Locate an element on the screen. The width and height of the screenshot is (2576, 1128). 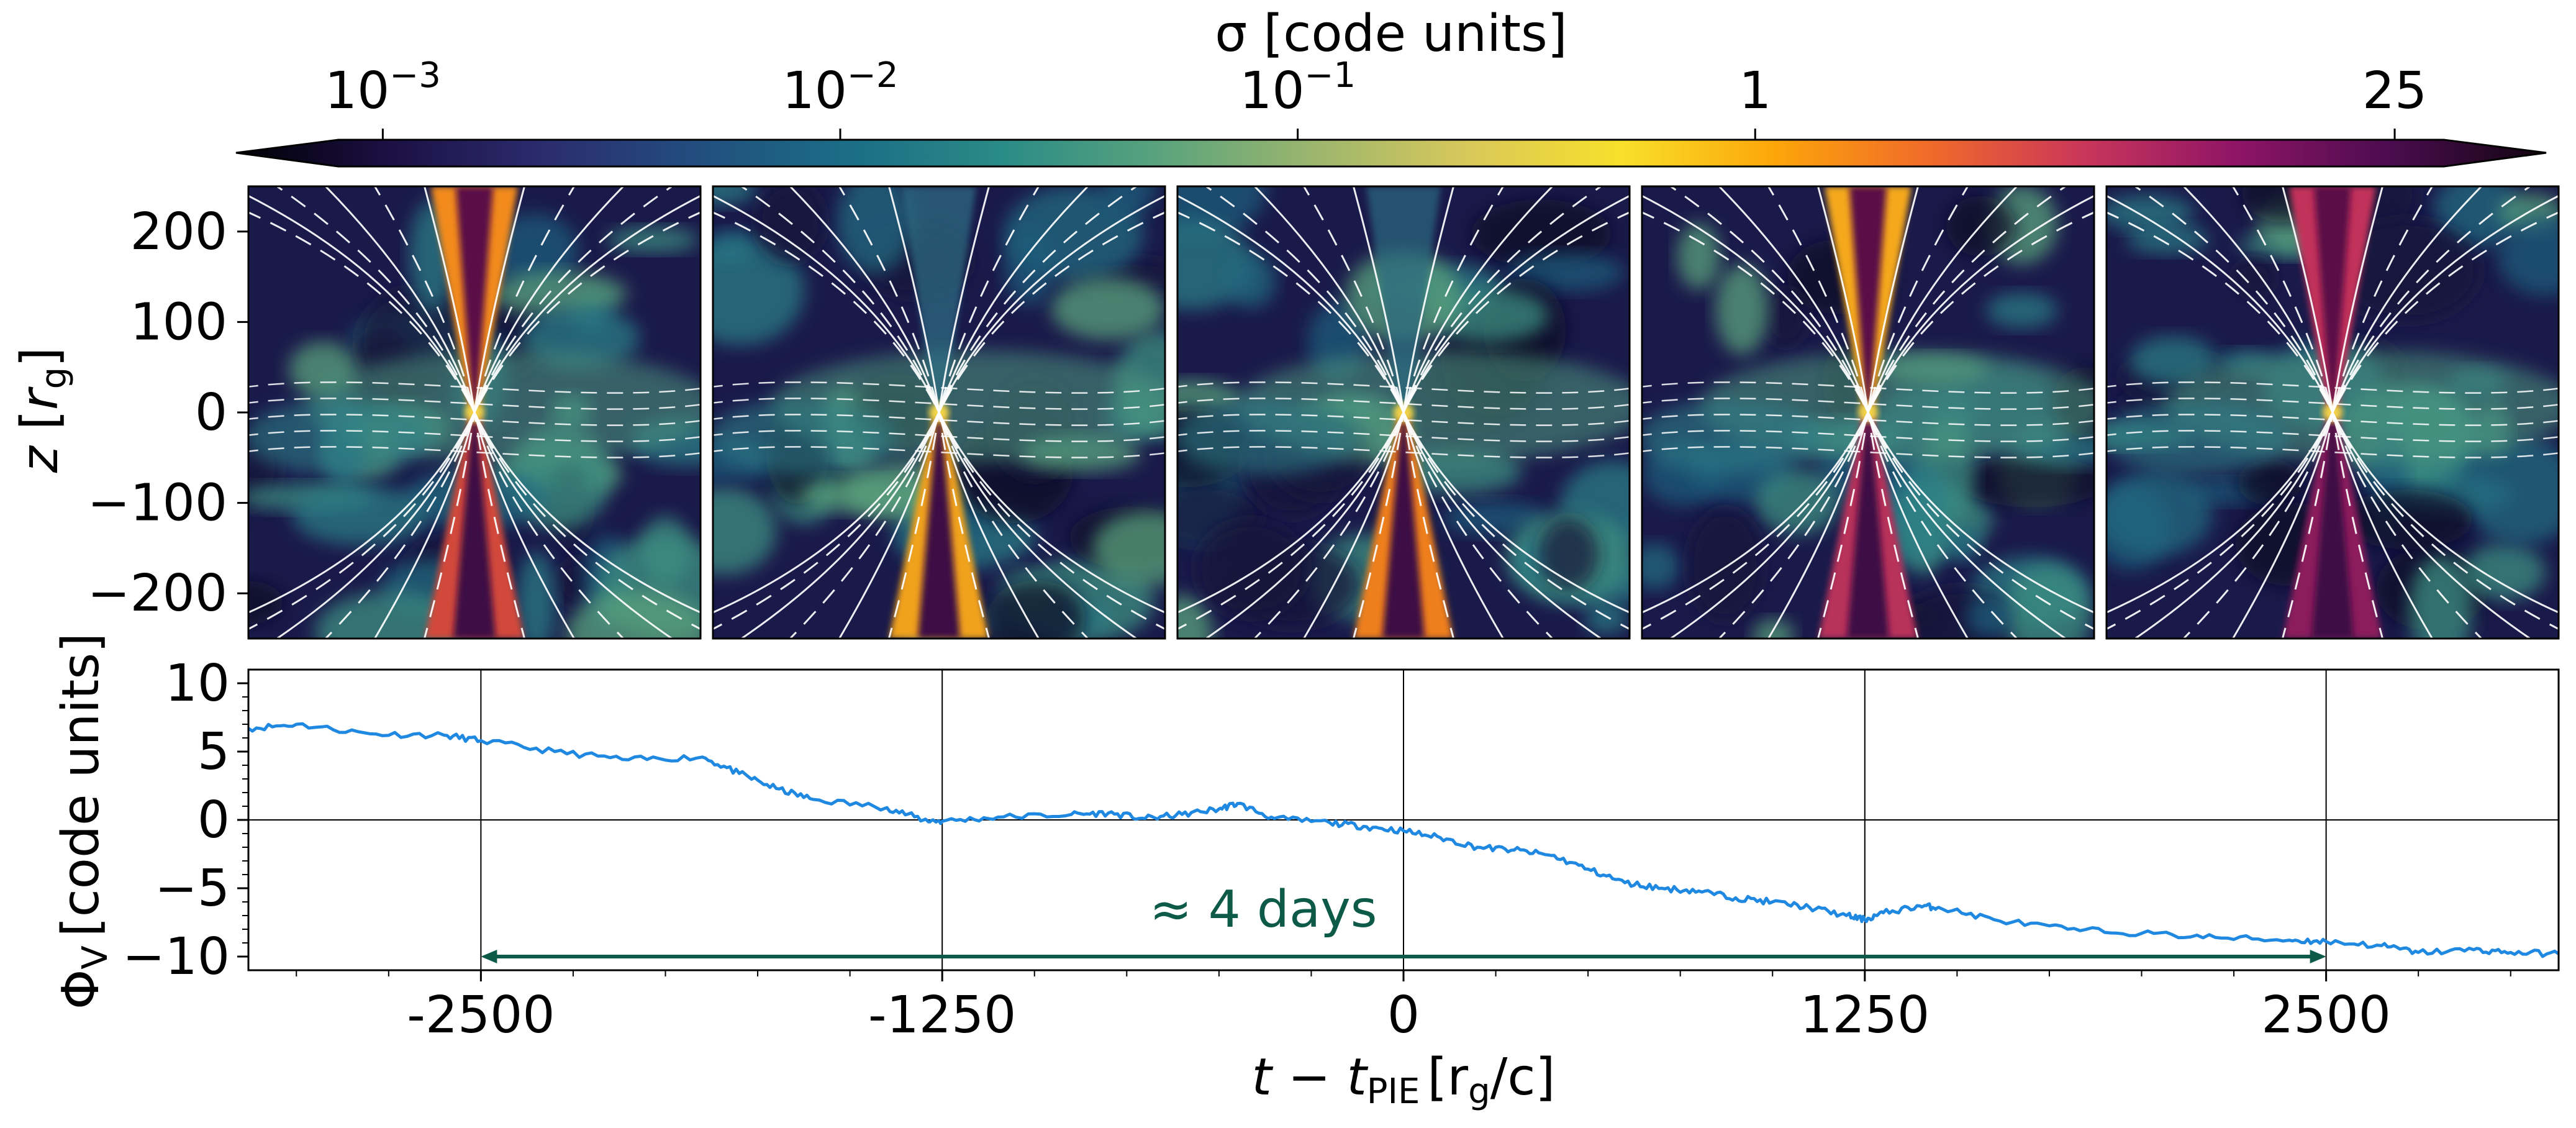
jet-north is located at coordinates (1403, 299).